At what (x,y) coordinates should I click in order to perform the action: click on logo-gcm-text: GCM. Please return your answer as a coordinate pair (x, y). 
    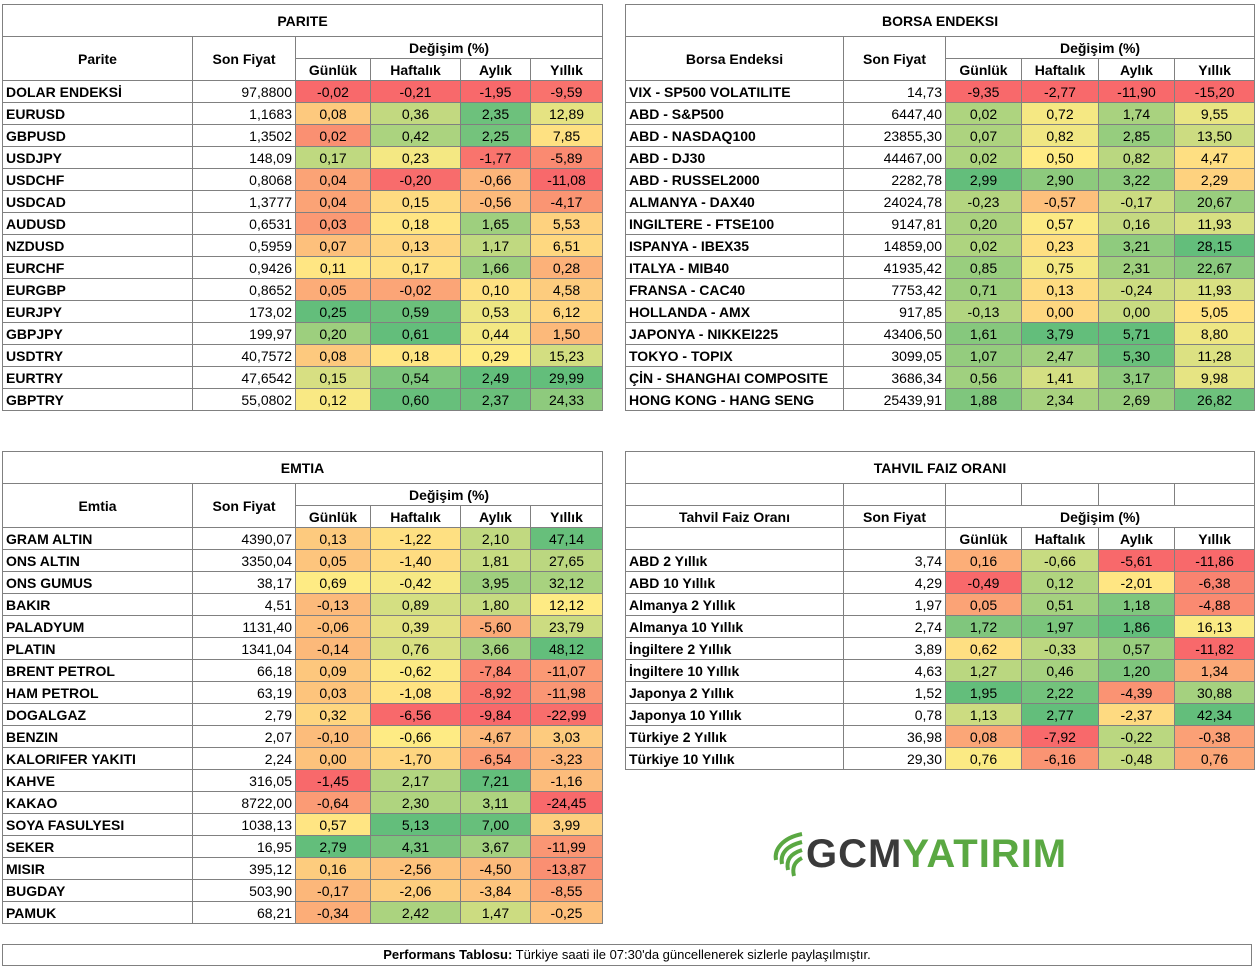
    Looking at the image, I should click on (854, 854).